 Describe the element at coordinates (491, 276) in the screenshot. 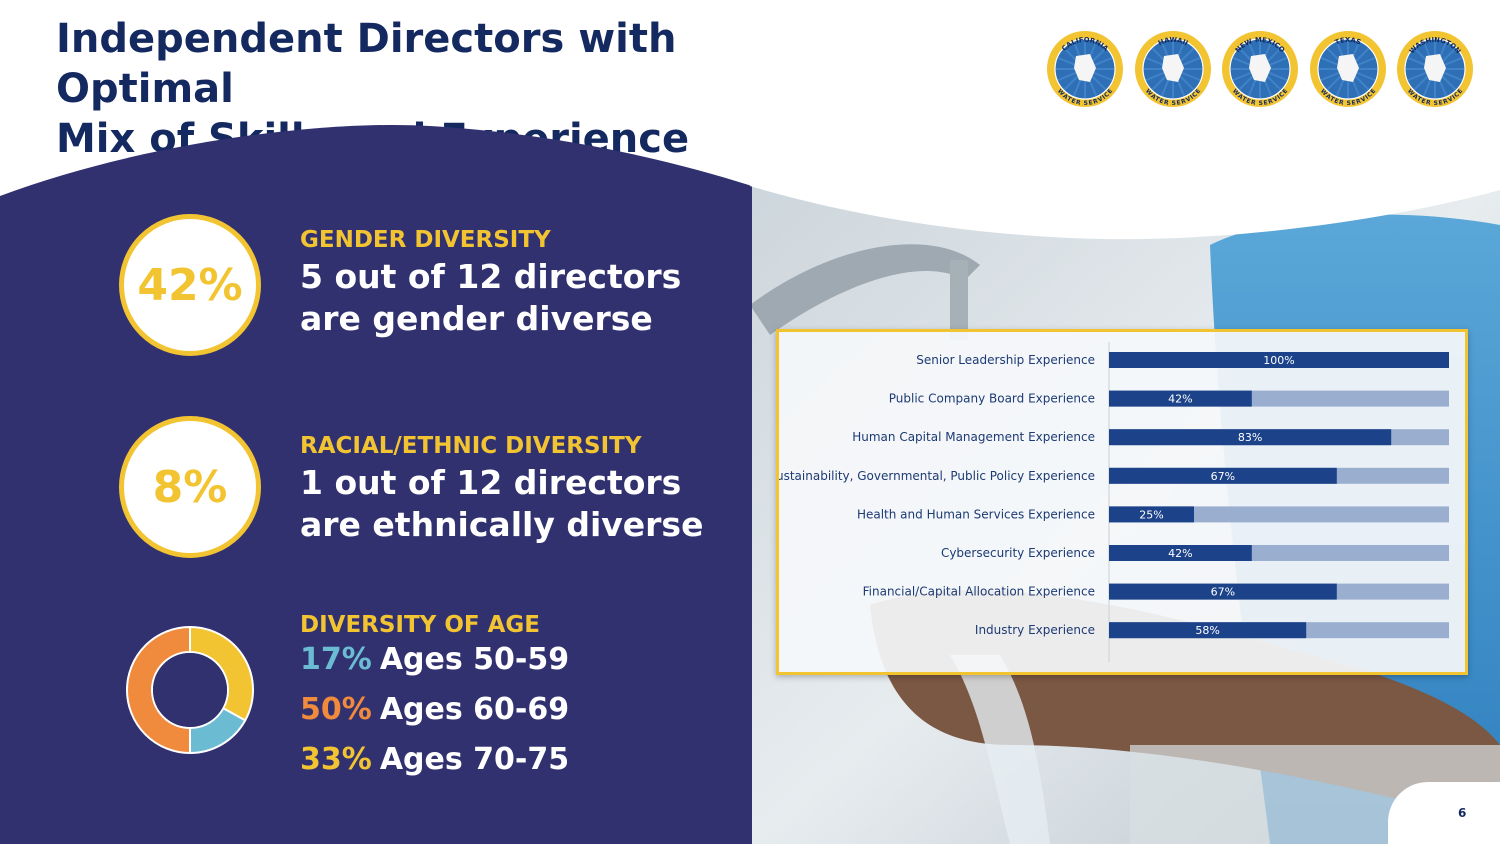

I see `gender-line-1: 5 out of 12 directors` at that location.